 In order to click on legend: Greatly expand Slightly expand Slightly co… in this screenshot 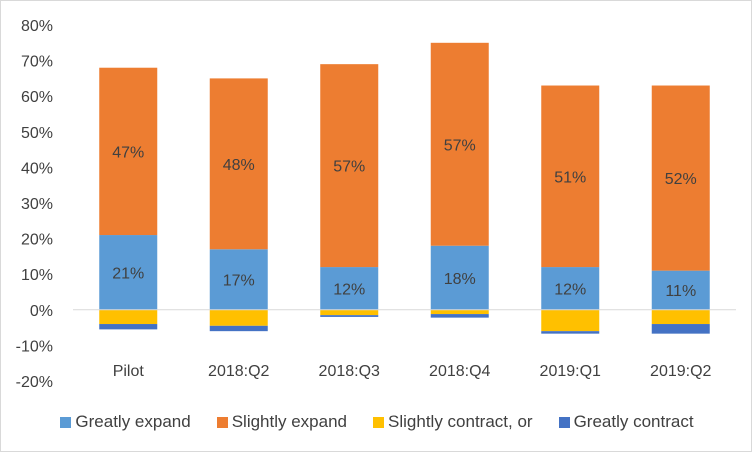, I will do `click(376, 422)`.